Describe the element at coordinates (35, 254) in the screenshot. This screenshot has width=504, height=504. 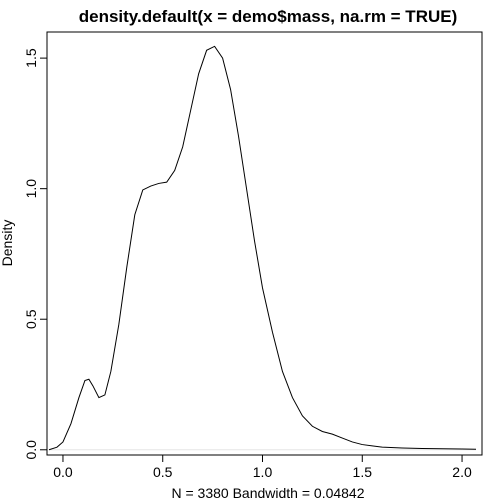
I see `y-axis: 0.0 0.5 1.0 1.5` at that location.